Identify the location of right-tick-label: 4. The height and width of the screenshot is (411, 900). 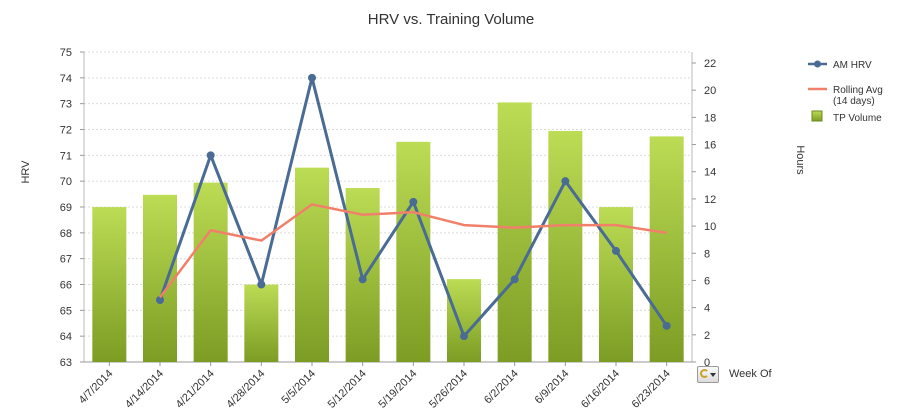
(707, 309).